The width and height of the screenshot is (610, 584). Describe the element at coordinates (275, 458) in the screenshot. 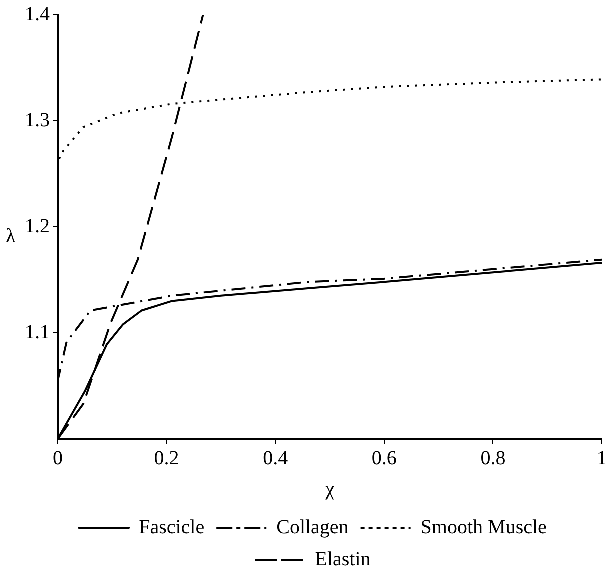

I see `x-tick-label: 0.4` at that location.